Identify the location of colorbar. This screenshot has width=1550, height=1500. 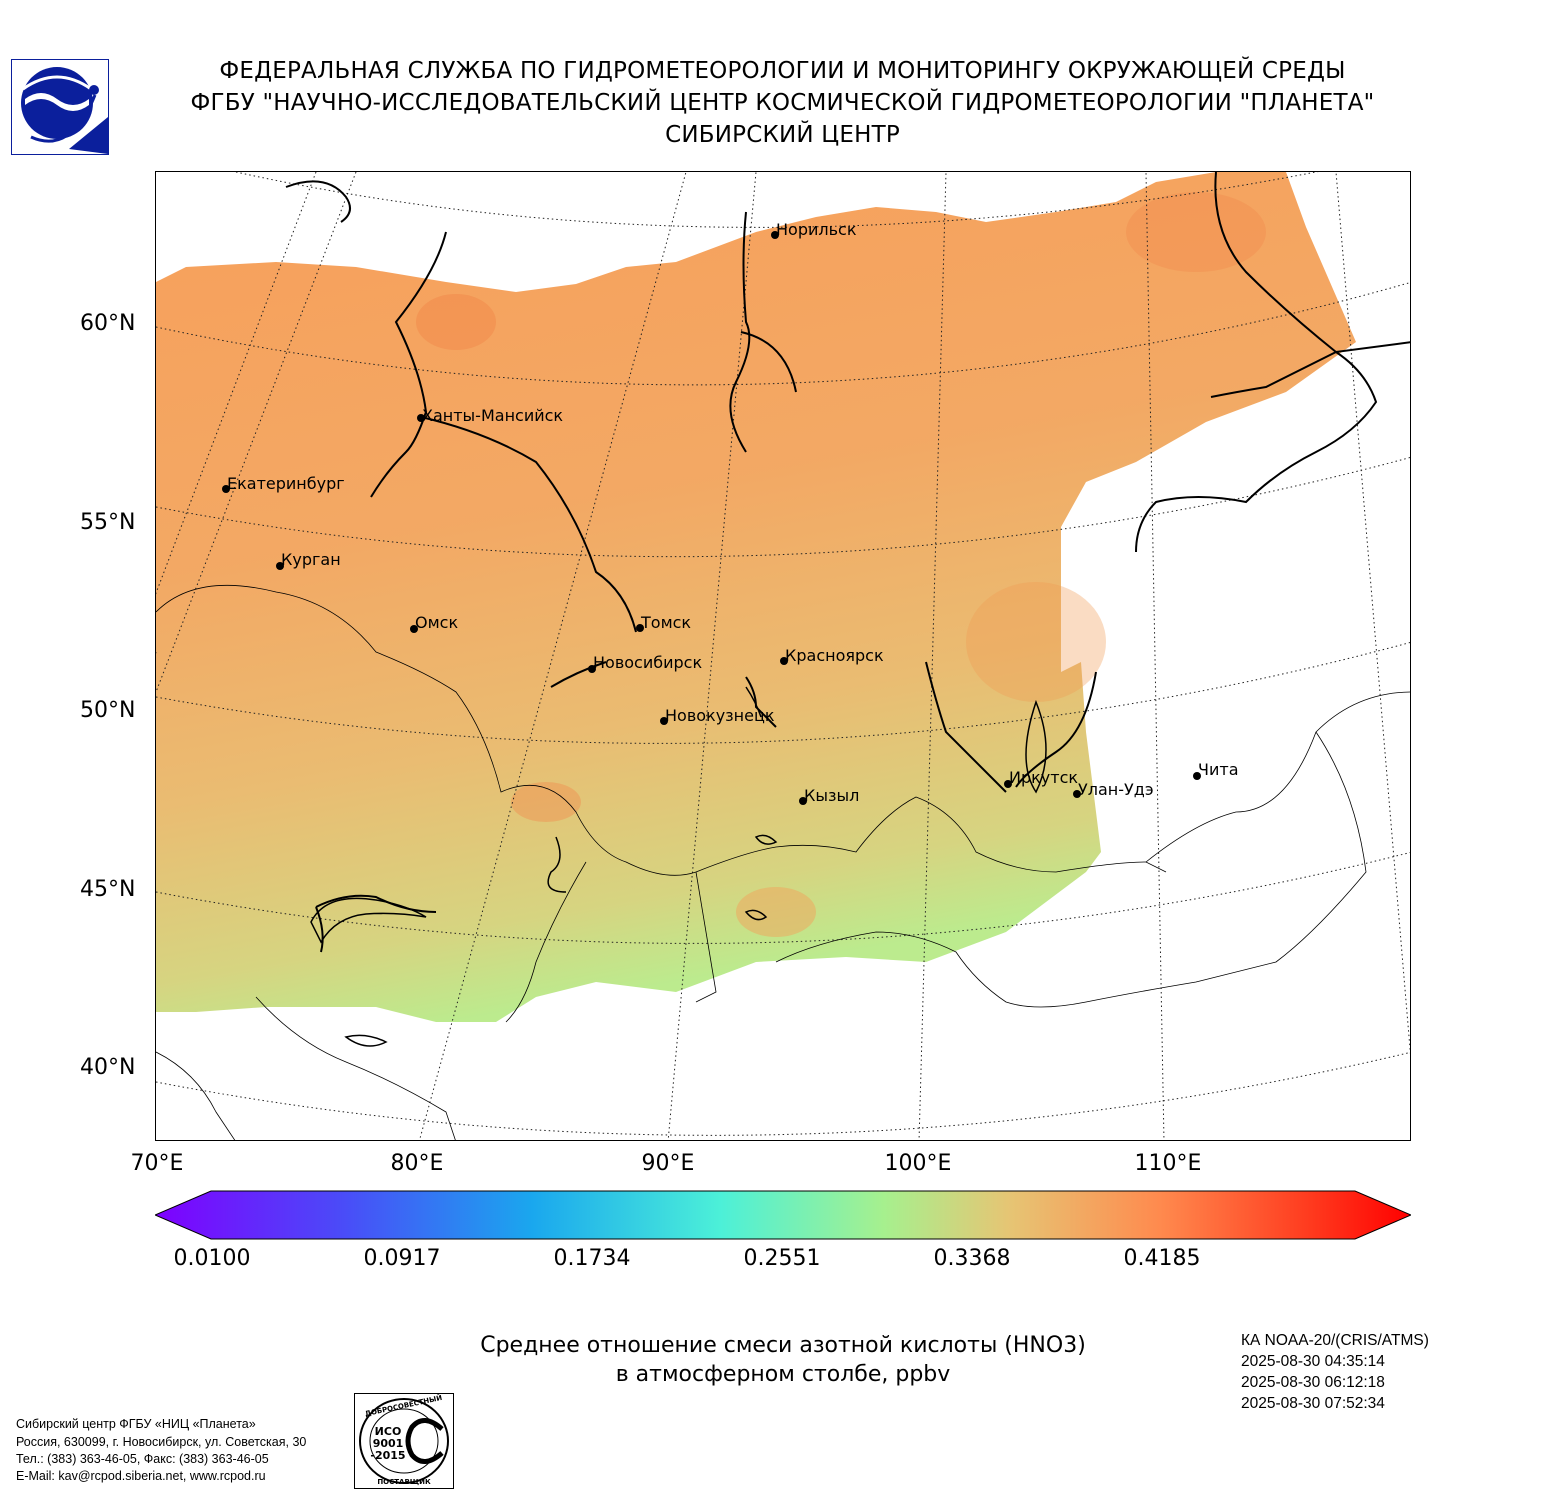
(783, 1215).